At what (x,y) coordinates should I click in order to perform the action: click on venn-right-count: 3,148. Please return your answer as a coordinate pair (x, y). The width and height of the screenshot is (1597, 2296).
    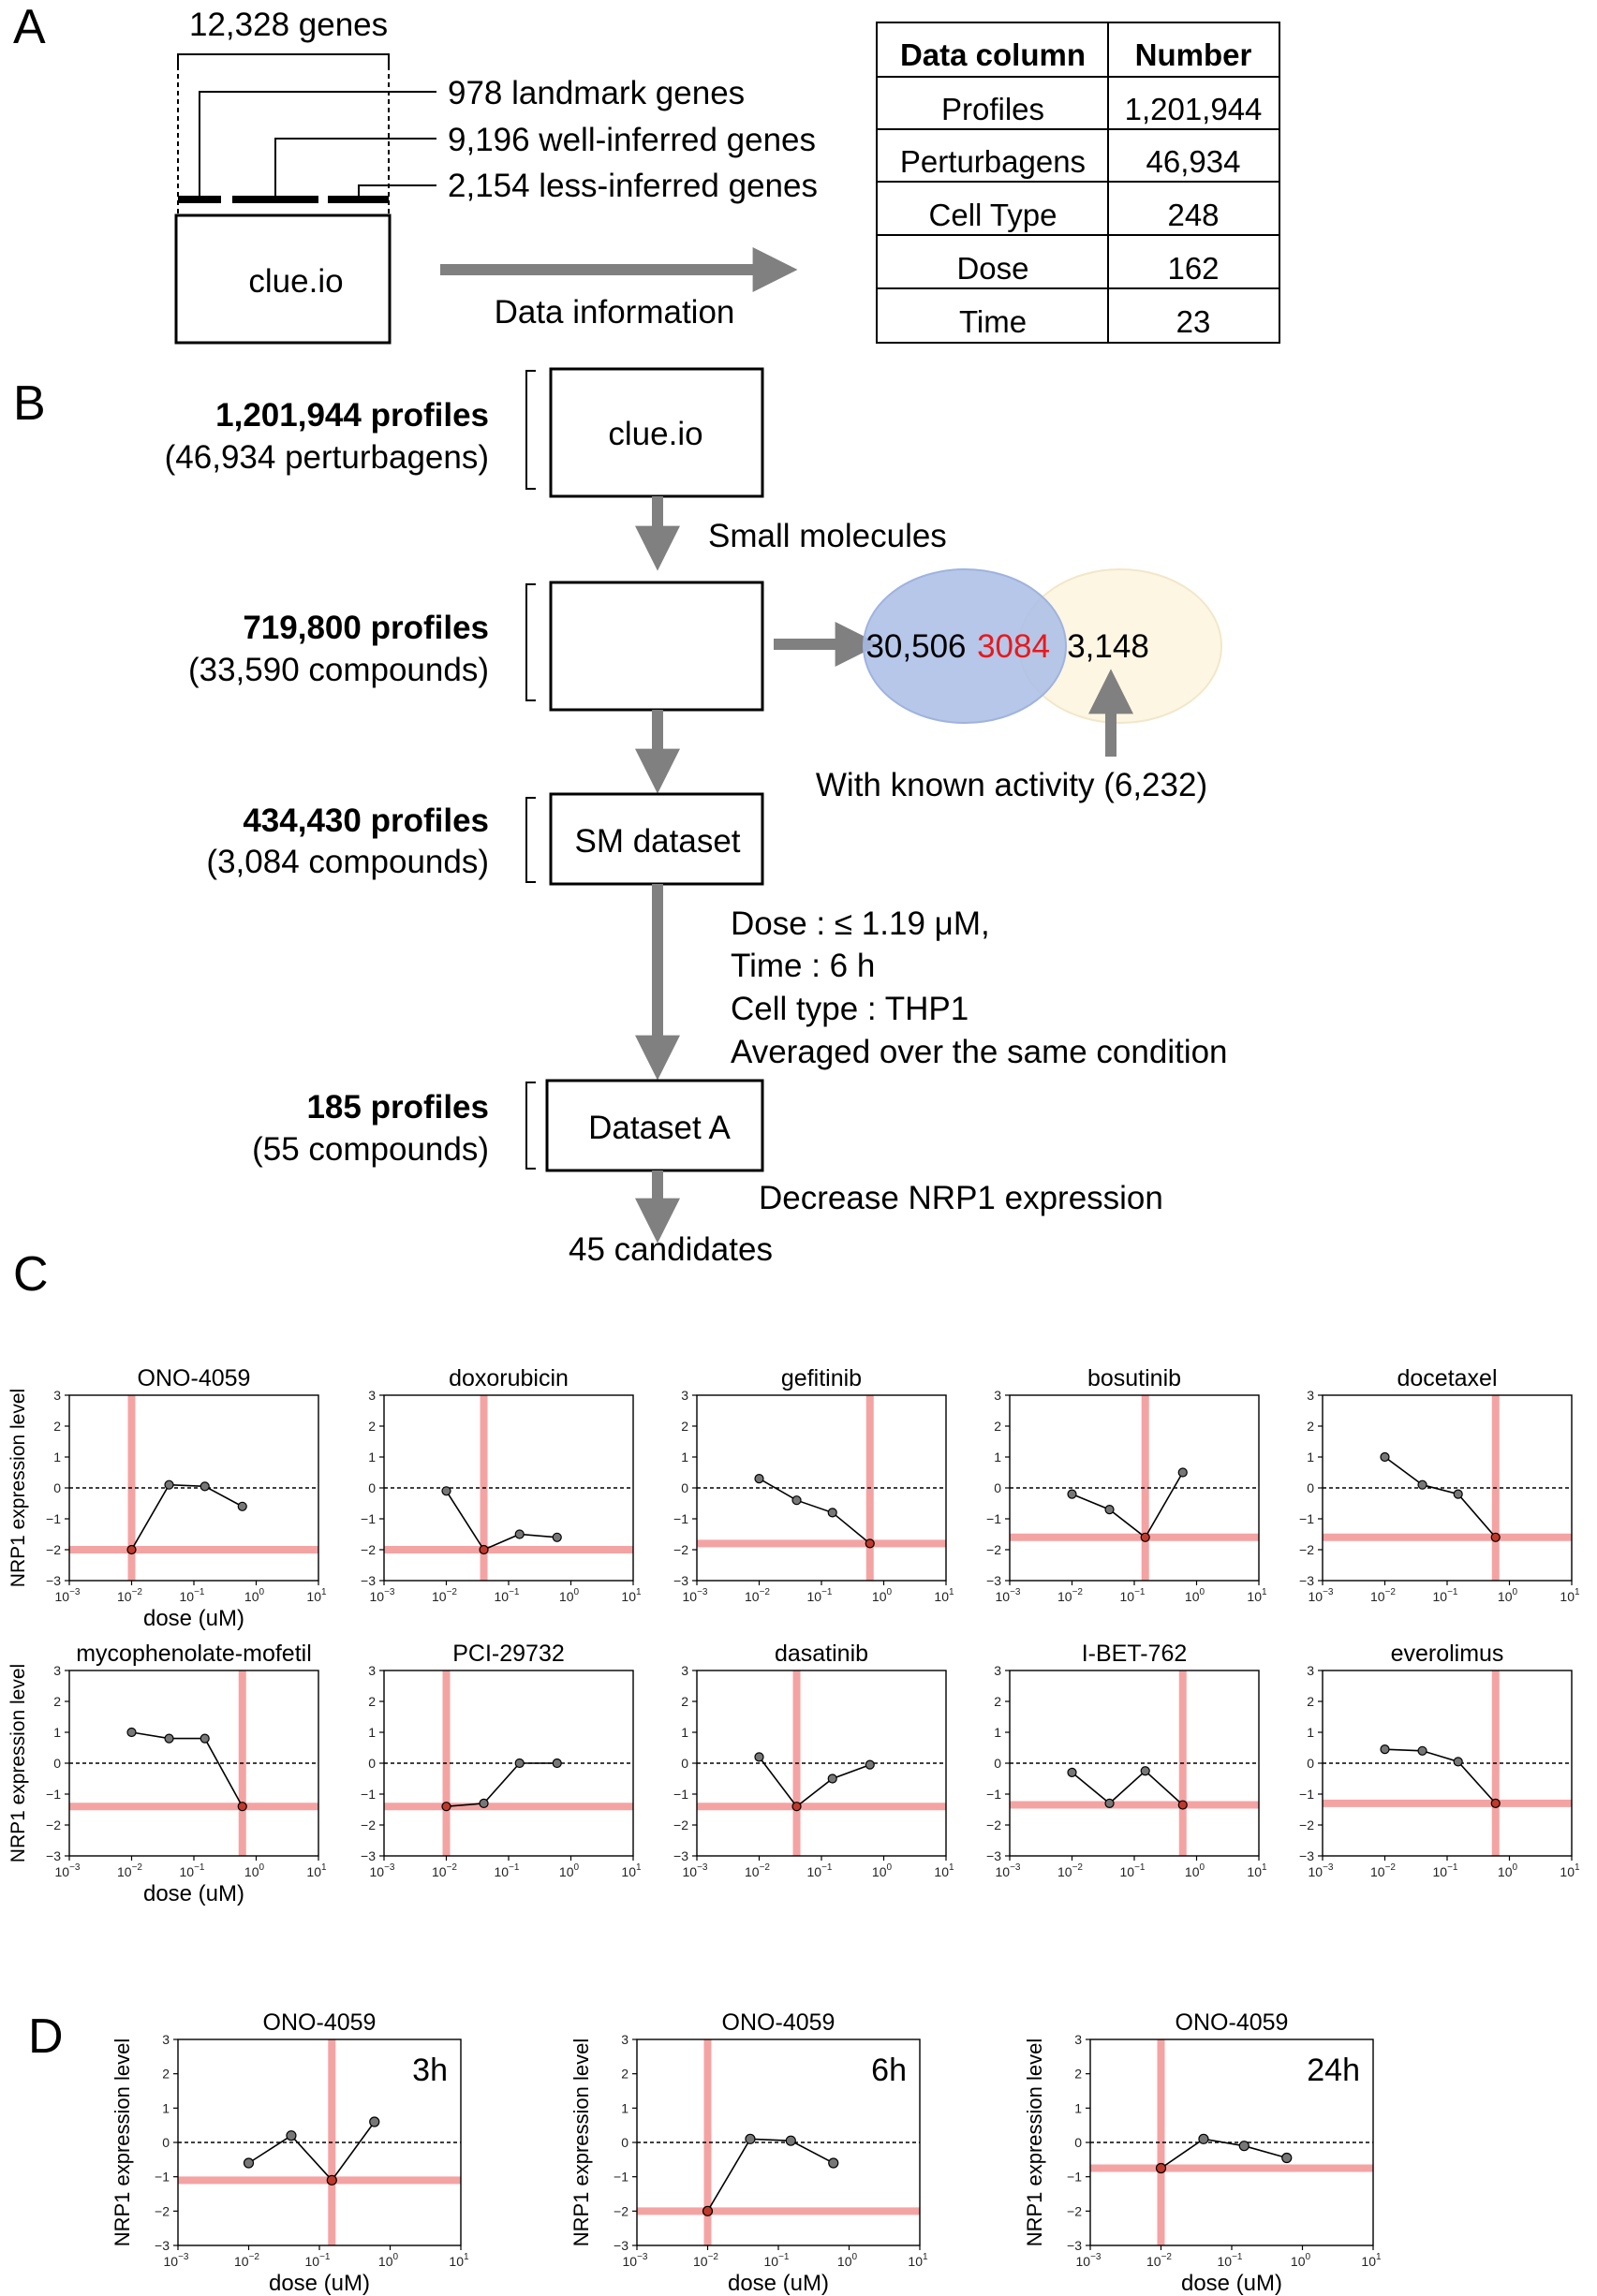
    Looking at the image, I should click on (1108, 646).